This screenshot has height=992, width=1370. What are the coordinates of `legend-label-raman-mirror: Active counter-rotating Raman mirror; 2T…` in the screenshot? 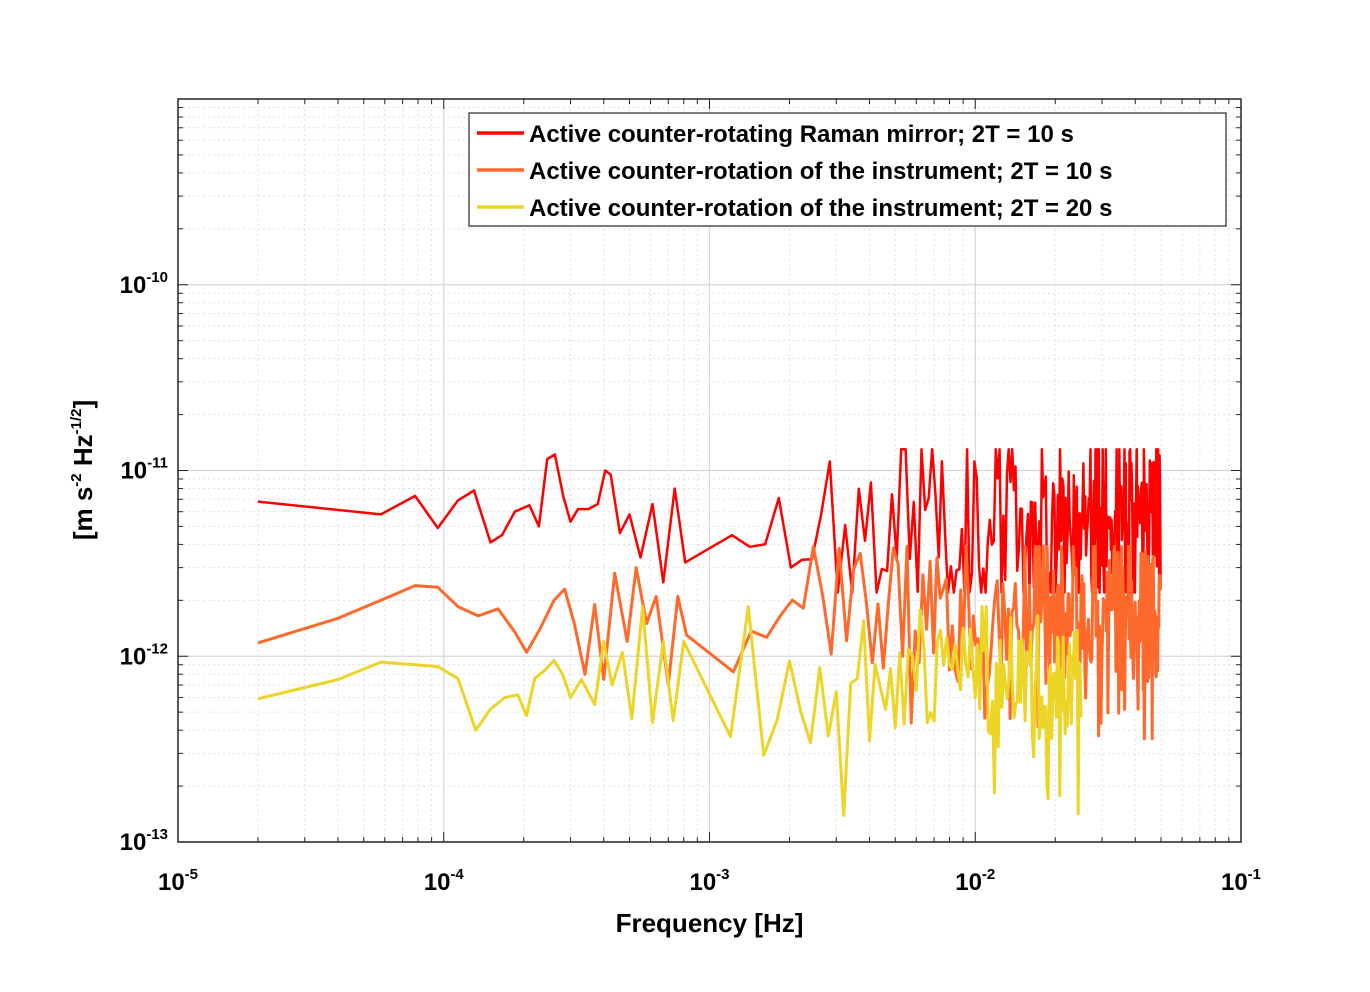 It's located at (801, 134).